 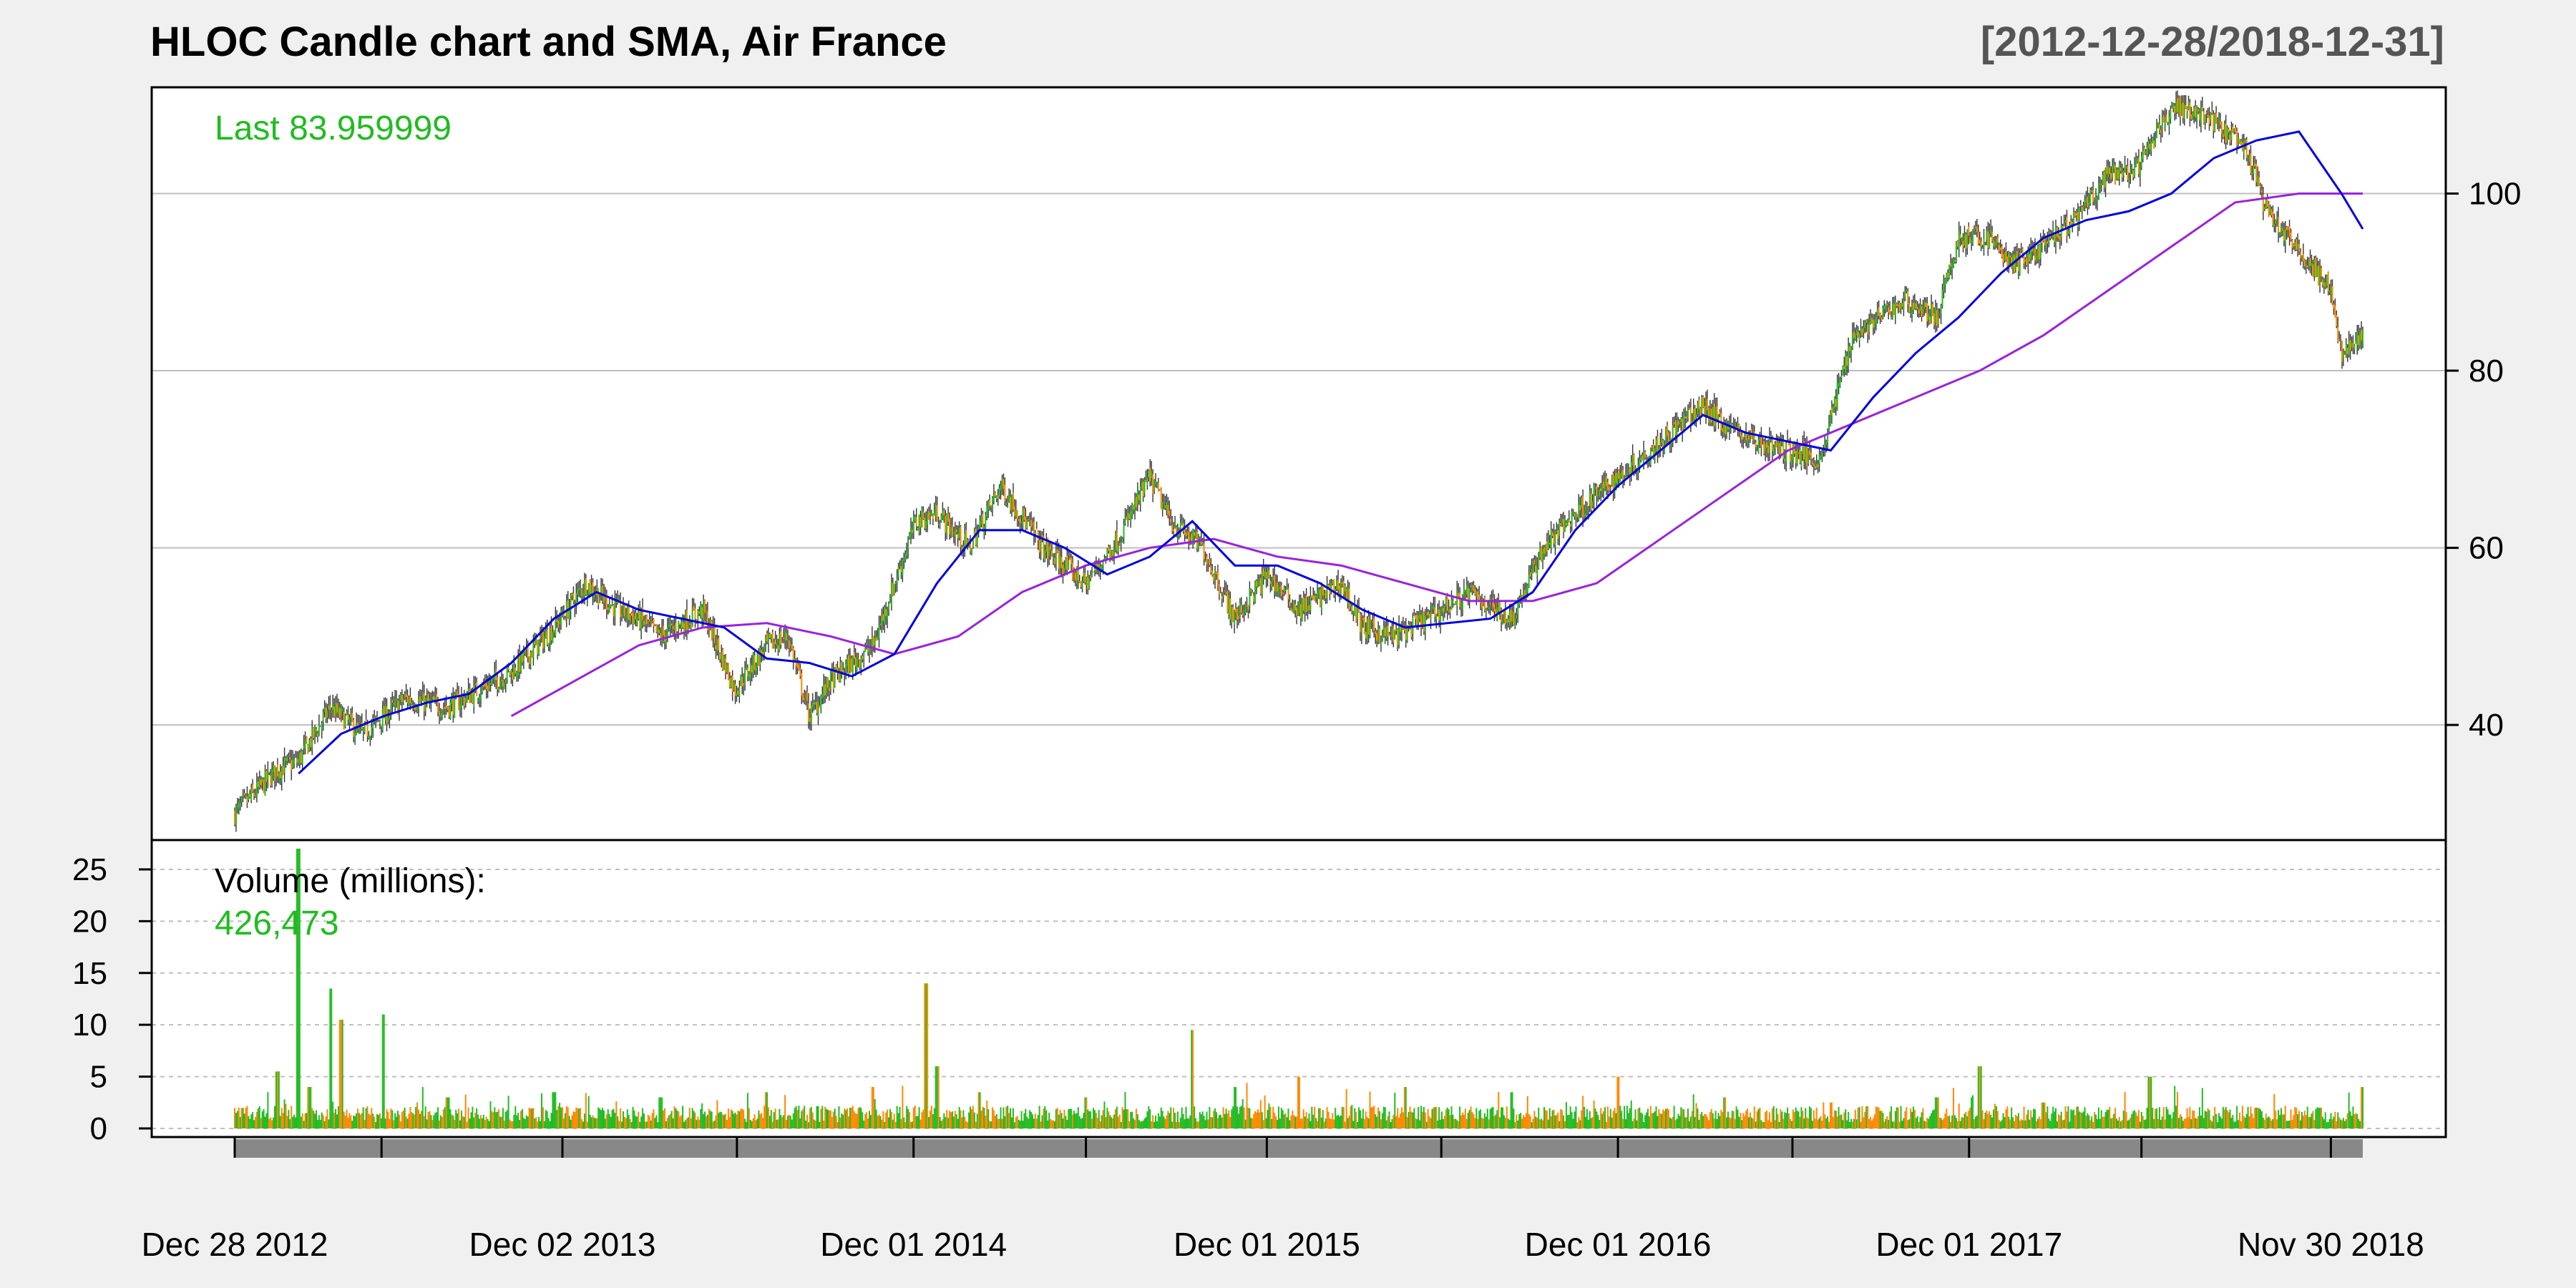 I want to click on time-ticks, so click(x=1282, y=1147).